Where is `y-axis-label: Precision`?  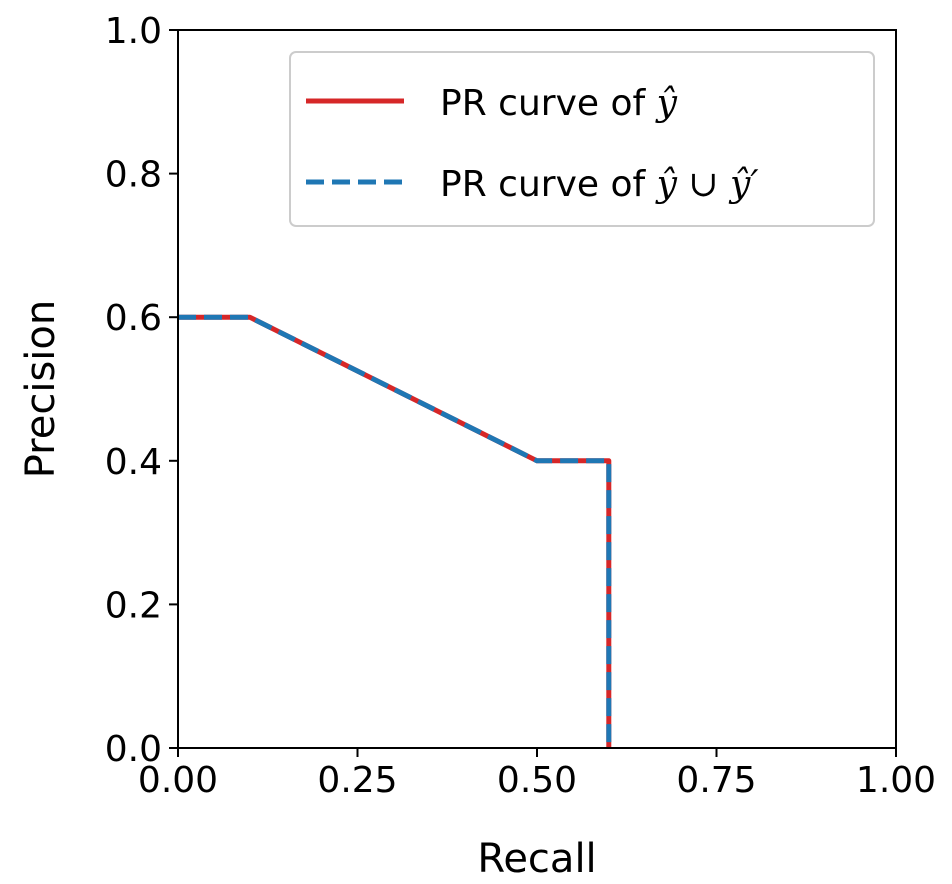 y-axis-label: Precision is located at coordinates (41, 389).